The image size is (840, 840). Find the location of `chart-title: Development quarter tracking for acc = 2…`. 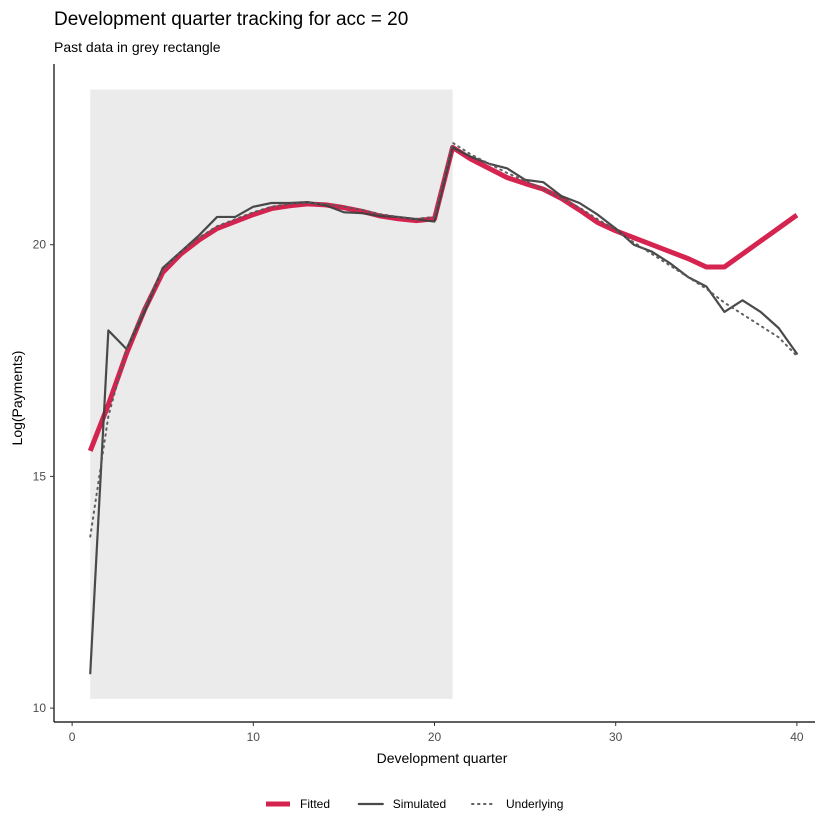

chart-title: Development quarter tracking for acc = 2… is located at coordinates (231, 19).